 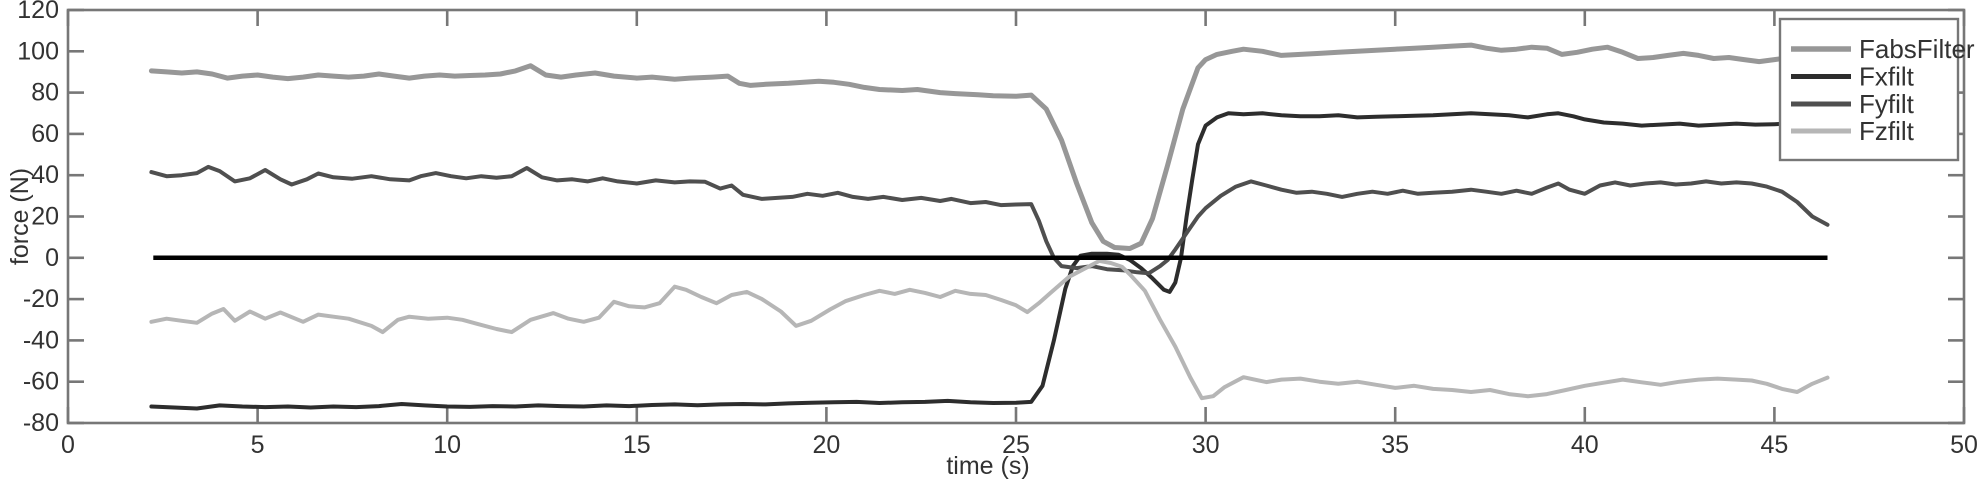 I want to click on x-tick-label: 50, so click(x=1964, y=445).